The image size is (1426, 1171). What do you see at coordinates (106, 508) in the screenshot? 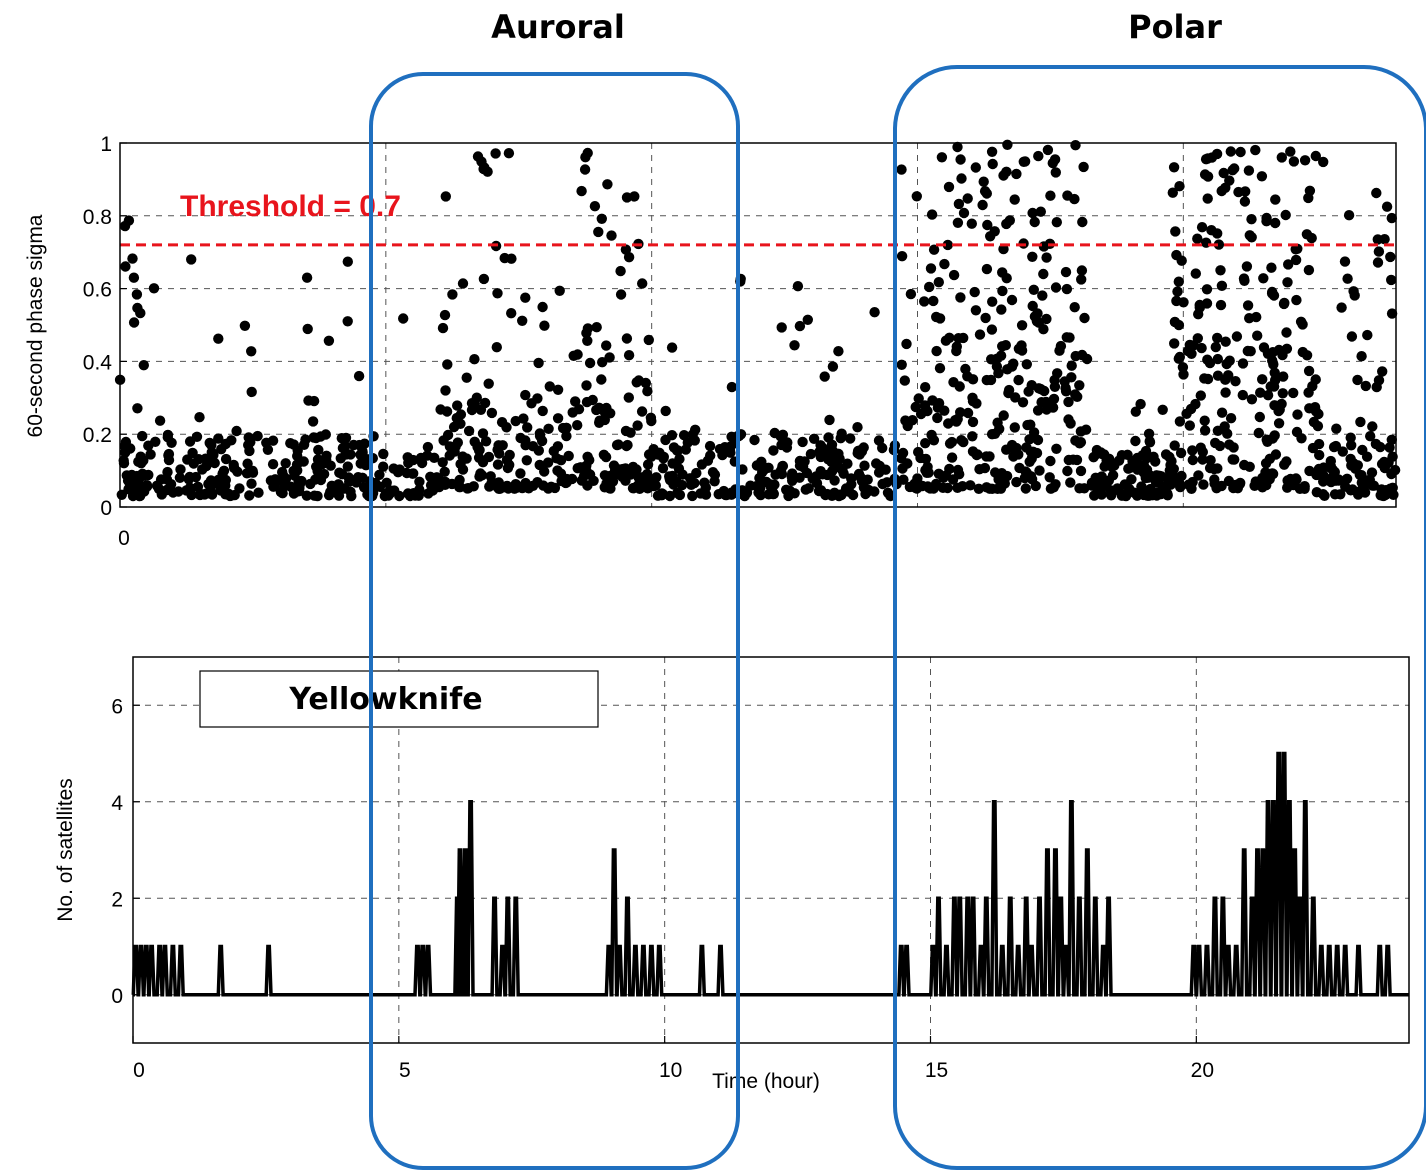
I see `top-y-tick-label: 0` at bounding box center [106, 508].